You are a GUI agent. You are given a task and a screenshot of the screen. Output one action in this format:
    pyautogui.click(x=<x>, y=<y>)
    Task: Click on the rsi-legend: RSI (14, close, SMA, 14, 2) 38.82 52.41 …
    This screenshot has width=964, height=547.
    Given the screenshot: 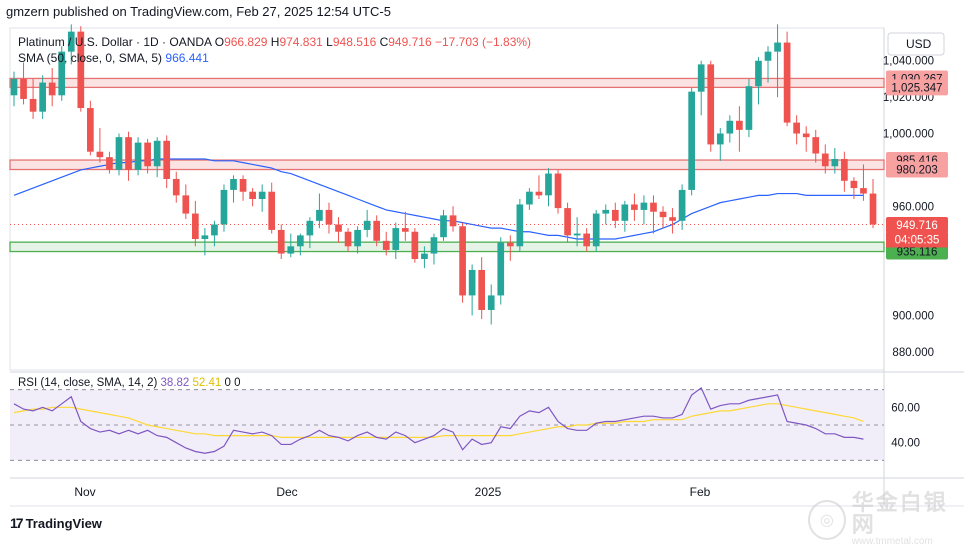 What is the action you would take?
    pyautogui.click(x=129, y=383)
    